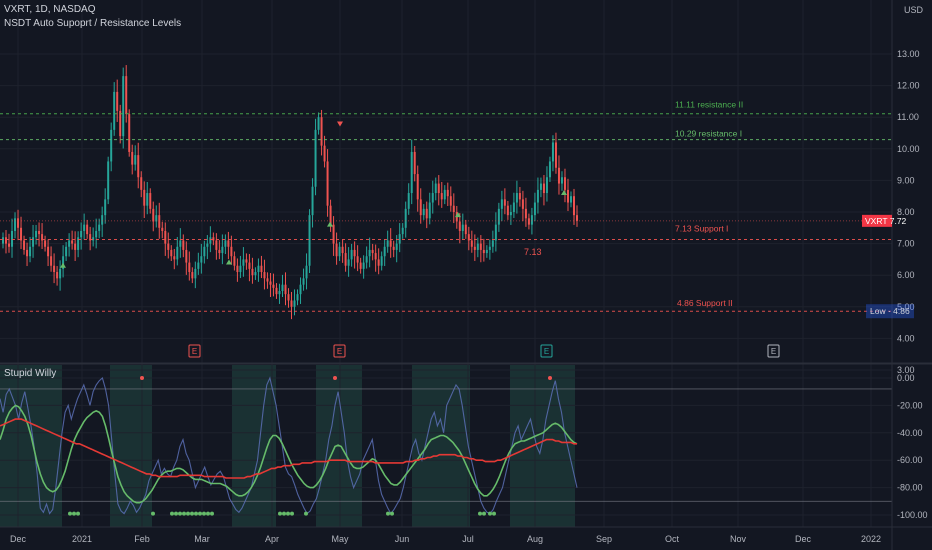  What do you see at coordinates (908, 117) in the screenshot?
I see `price-tick-label-2: 11.00` at bounding box center [908, 117].